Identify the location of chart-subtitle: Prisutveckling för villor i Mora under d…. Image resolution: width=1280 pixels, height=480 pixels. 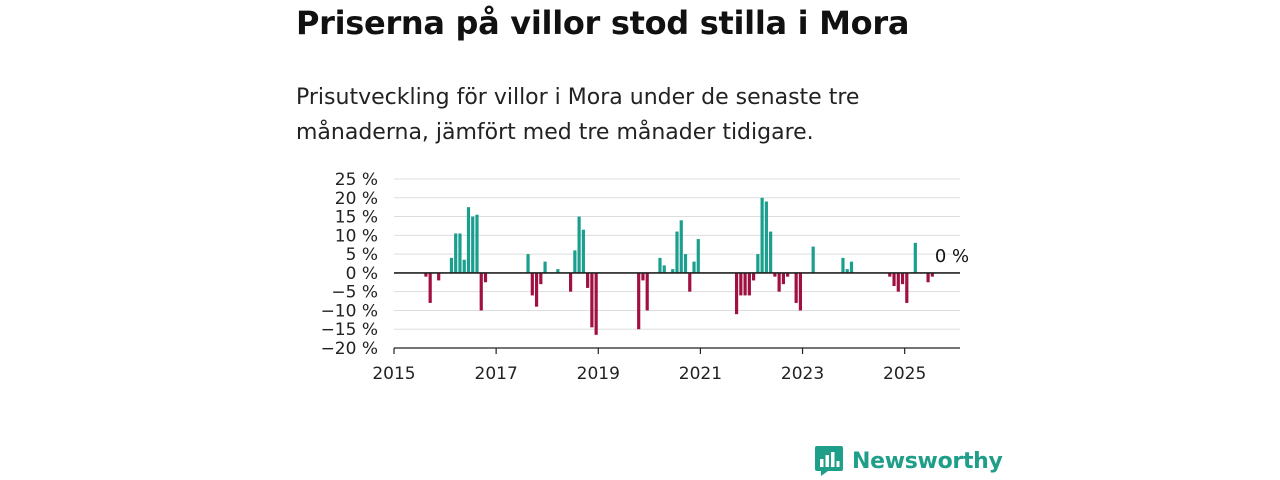
(578, 115).